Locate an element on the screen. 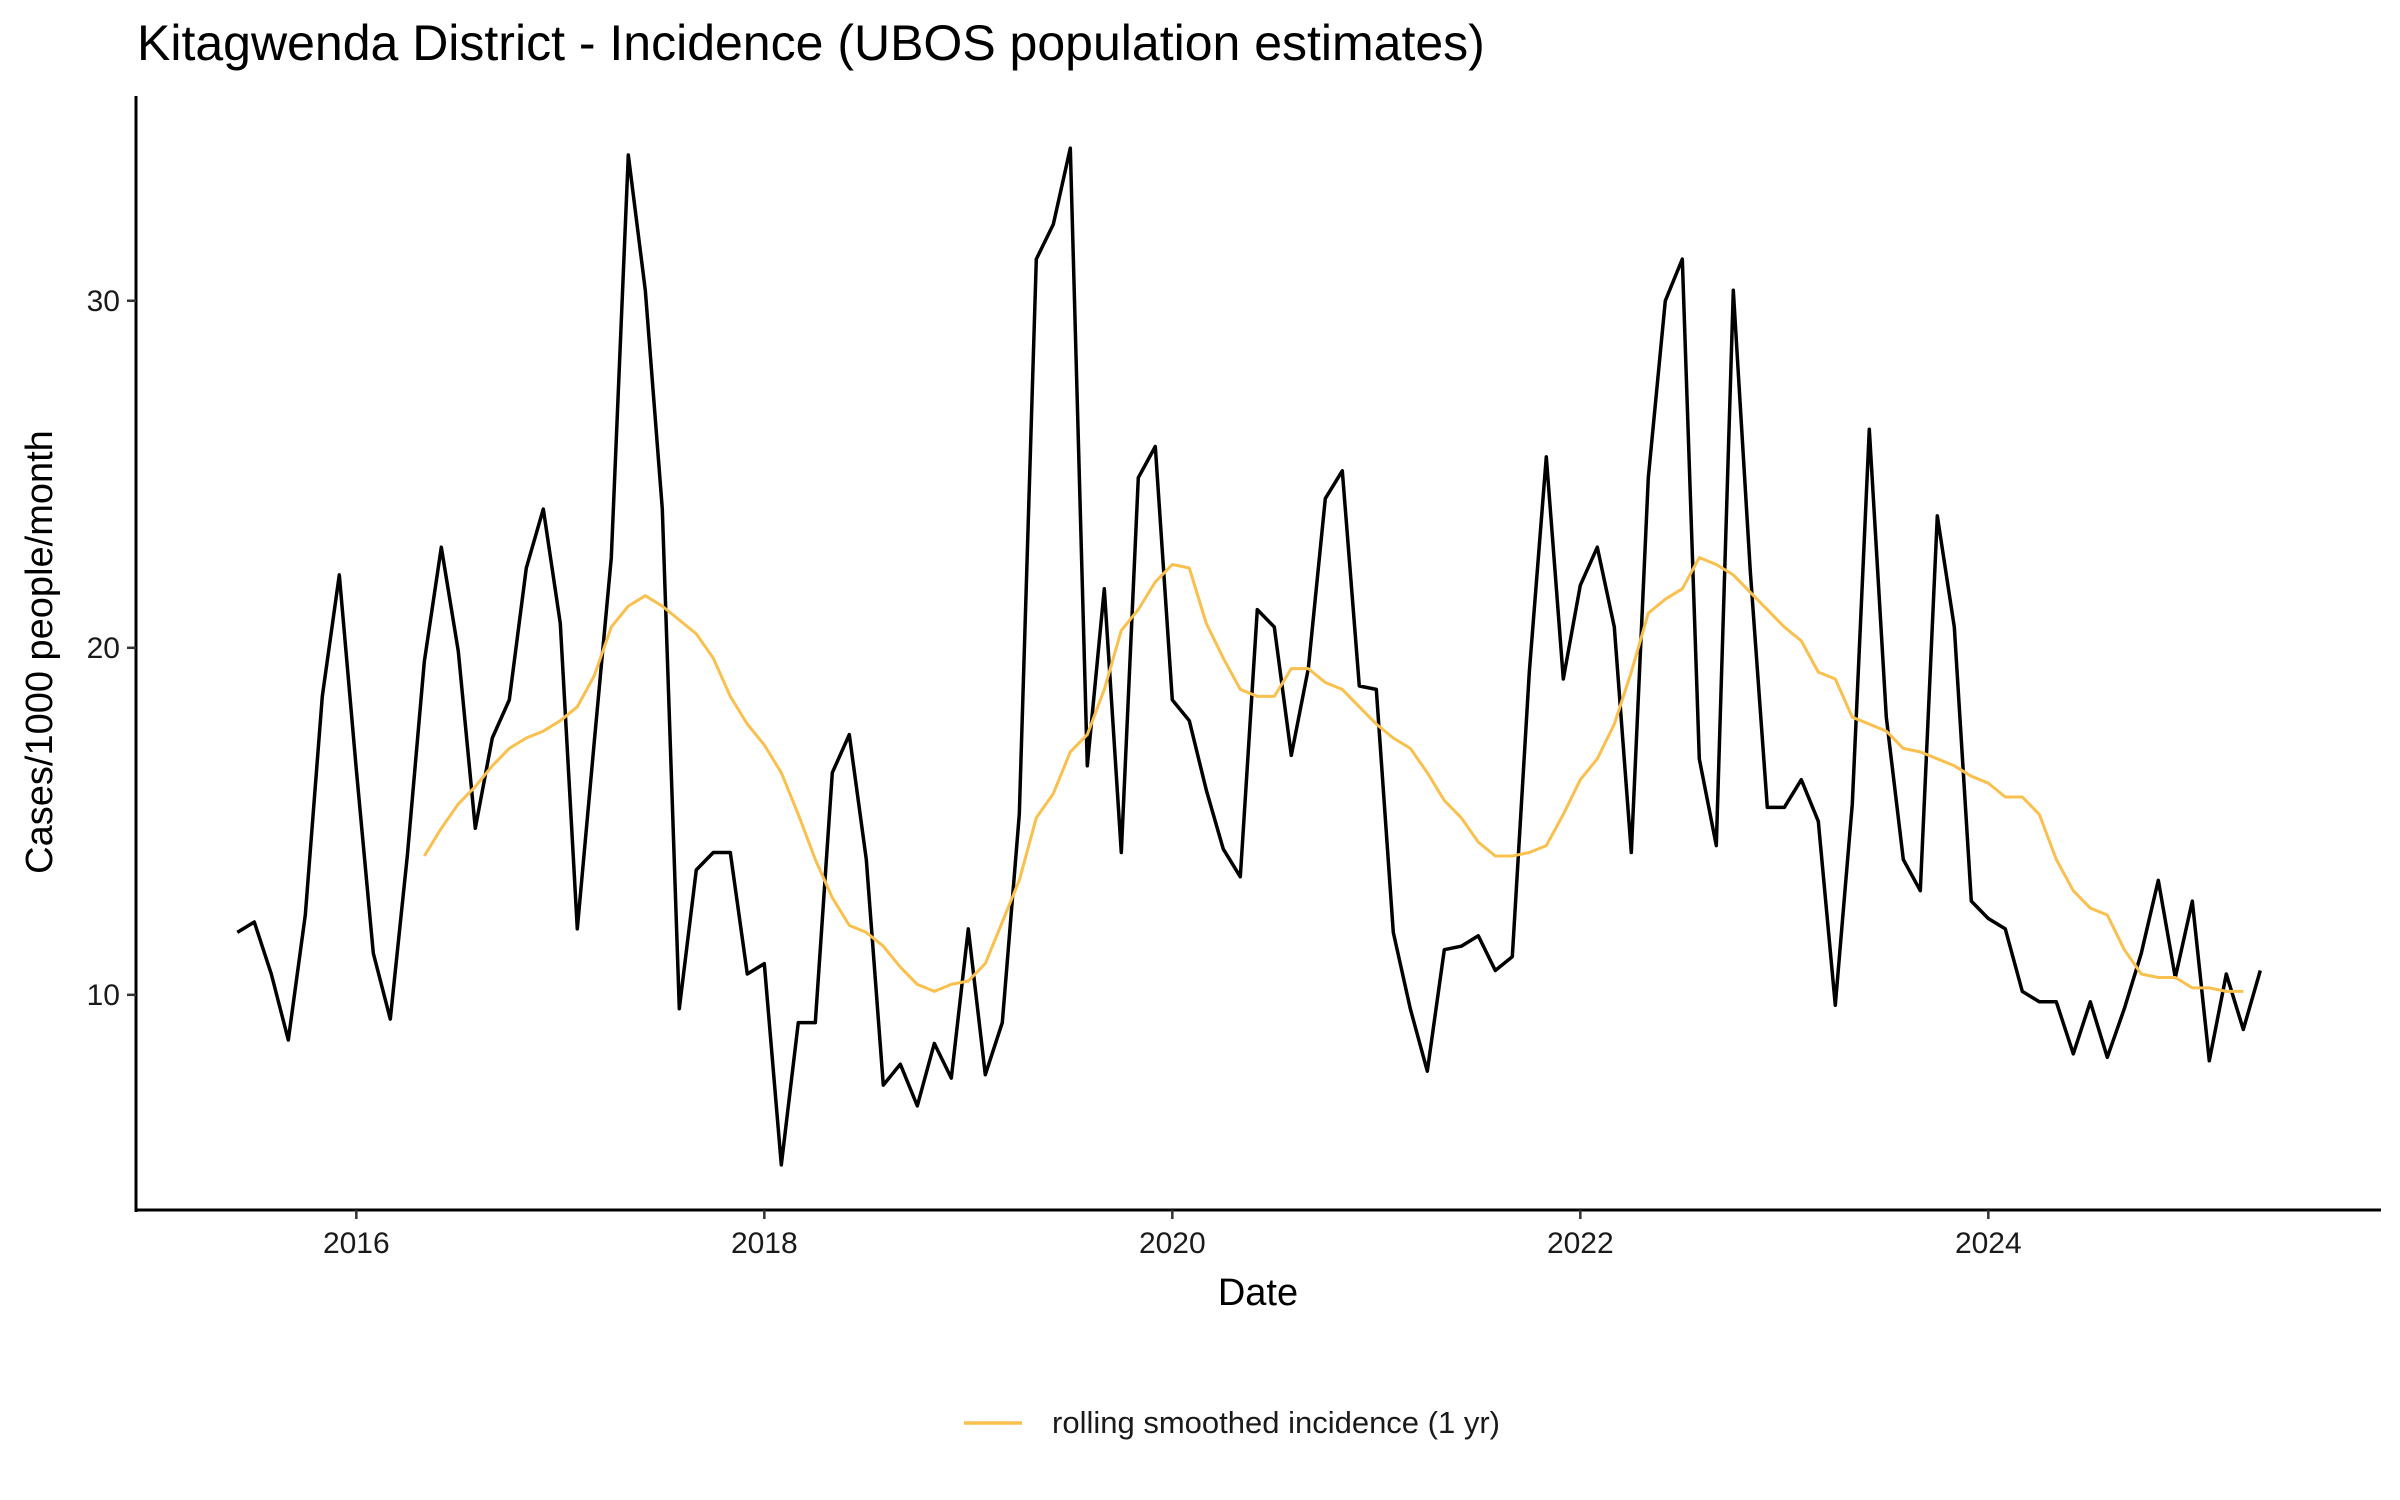 This screenshot has width=2400, height=1500. x-tick-label: 2016 is located at coordinates (356, 1243).